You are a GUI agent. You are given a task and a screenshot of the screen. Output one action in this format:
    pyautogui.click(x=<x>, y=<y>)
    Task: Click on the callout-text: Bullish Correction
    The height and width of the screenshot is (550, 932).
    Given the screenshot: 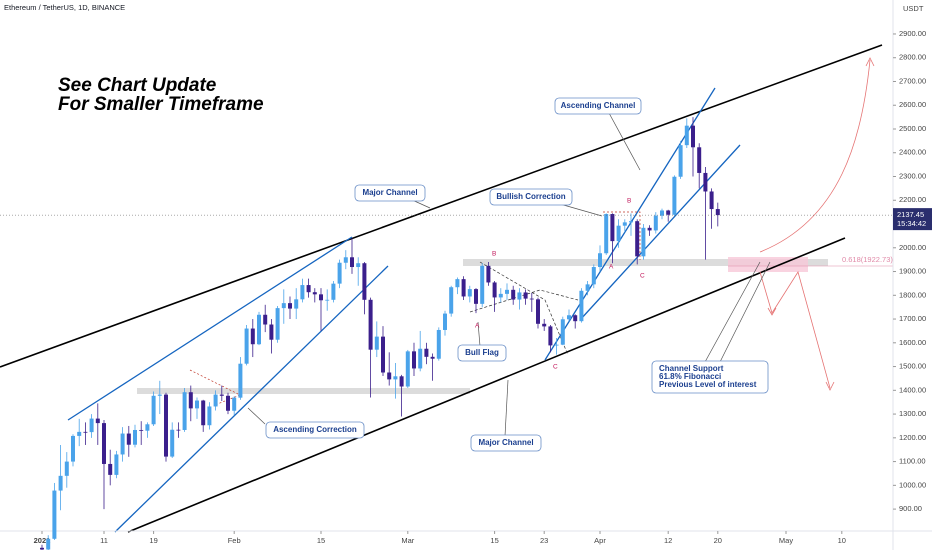 What is the action you would take?
    pyautogui.click(x=530, y=196)
    